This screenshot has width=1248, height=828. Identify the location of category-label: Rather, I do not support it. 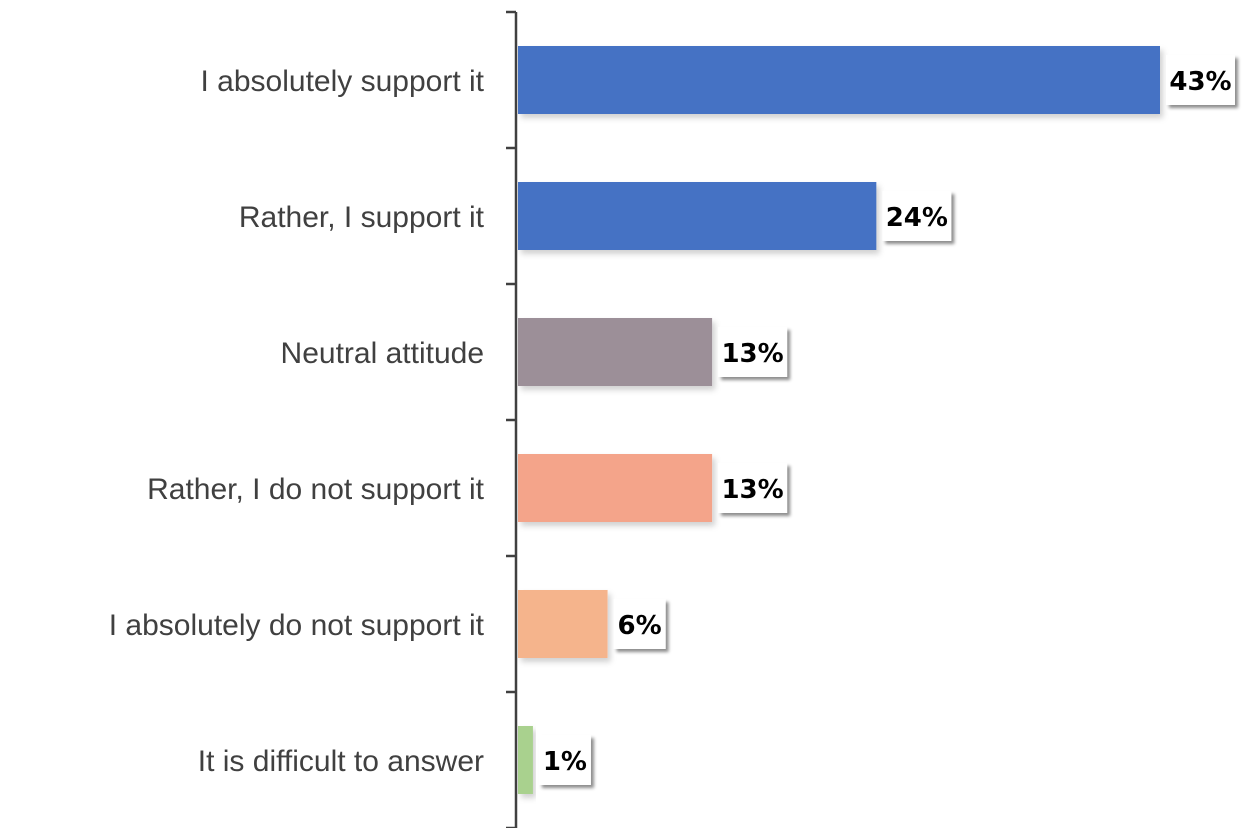
(316, 489).